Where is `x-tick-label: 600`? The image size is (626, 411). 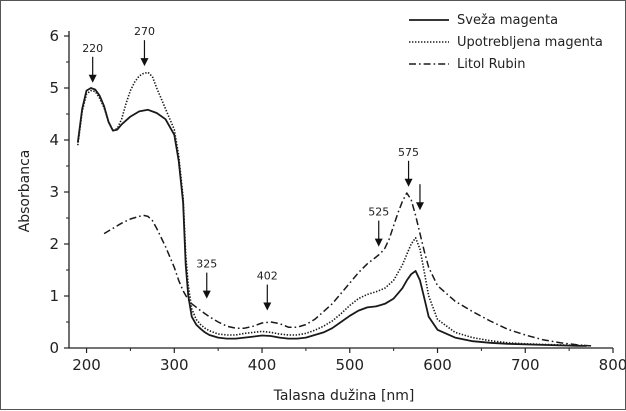 x-tick-label: 600 is located at coordinates (437, 365).